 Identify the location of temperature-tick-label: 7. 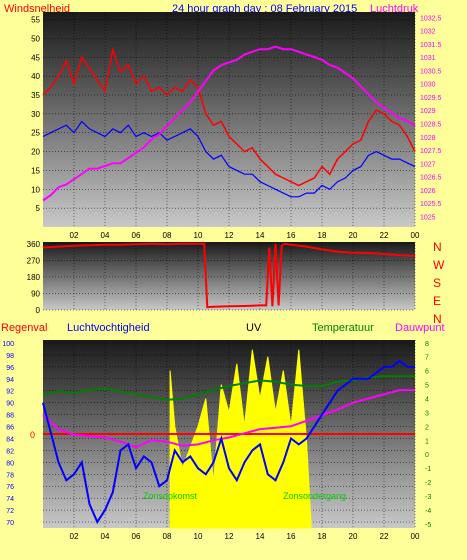
(427, 358).